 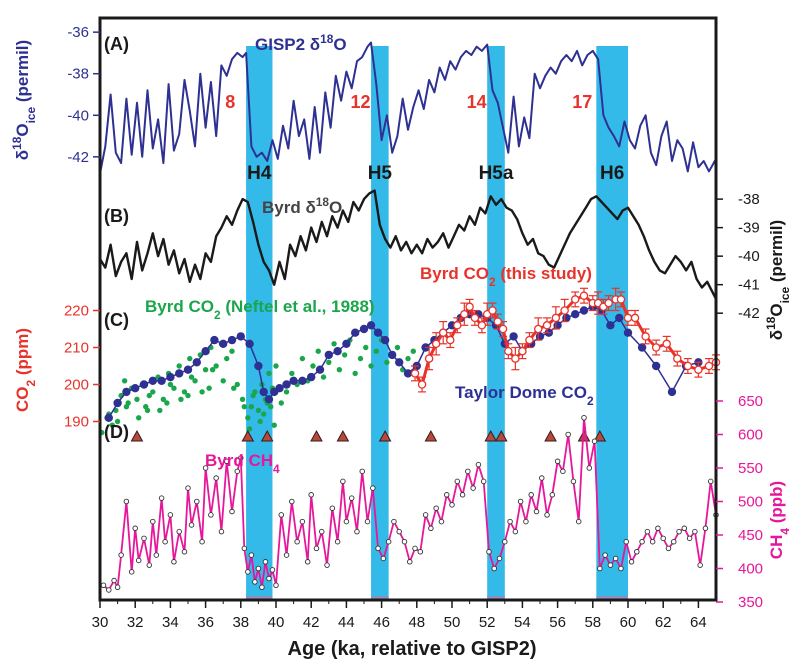 I want to click on neftel-co2-series-label: Byrd CO2 (Neftel et al., 1988), so click(x=260, y=309).